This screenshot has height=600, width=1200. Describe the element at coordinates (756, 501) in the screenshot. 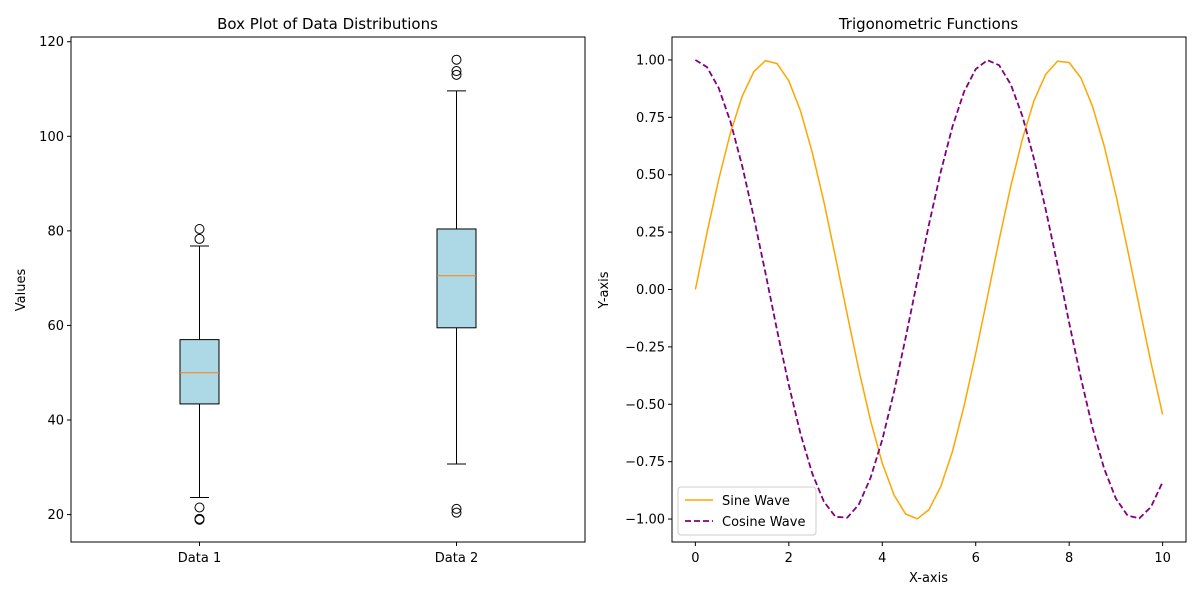

I see `legend-sine-label: Sine Wave` at that location.